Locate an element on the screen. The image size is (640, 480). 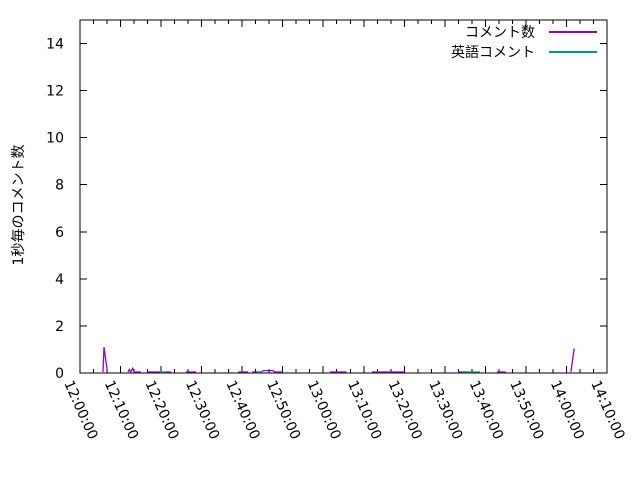
legend-item-comments: コメント数 is located at coordinates (531, 32).